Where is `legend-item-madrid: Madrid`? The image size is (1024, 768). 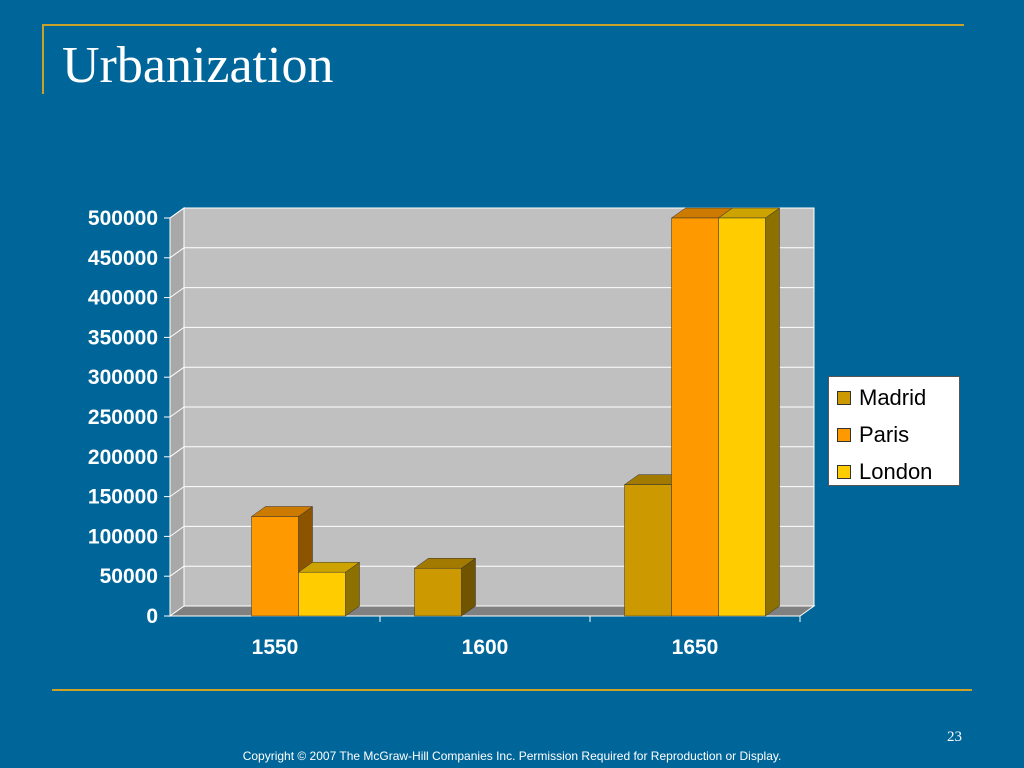
legend-item-madrid: Madrid is located at coordinates (881, 398).